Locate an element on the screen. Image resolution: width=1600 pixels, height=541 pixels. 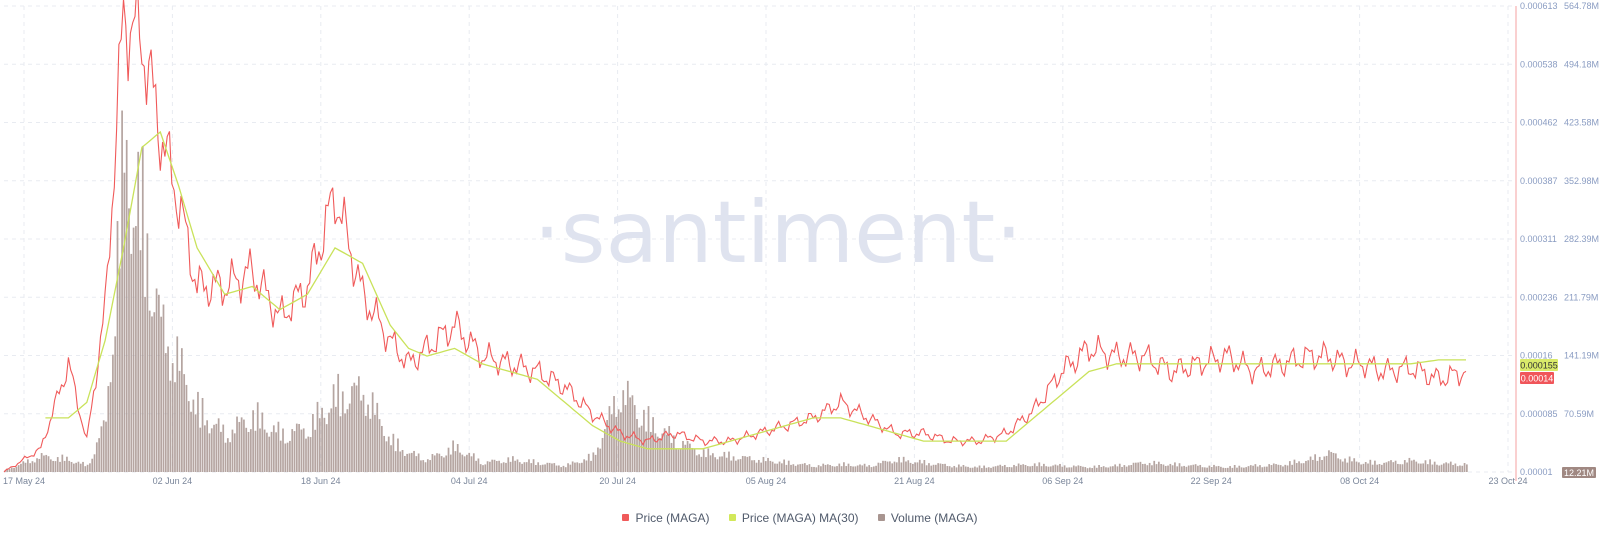
date-tick-label: 21 Aug 24 is located at coordinates (914, 481).